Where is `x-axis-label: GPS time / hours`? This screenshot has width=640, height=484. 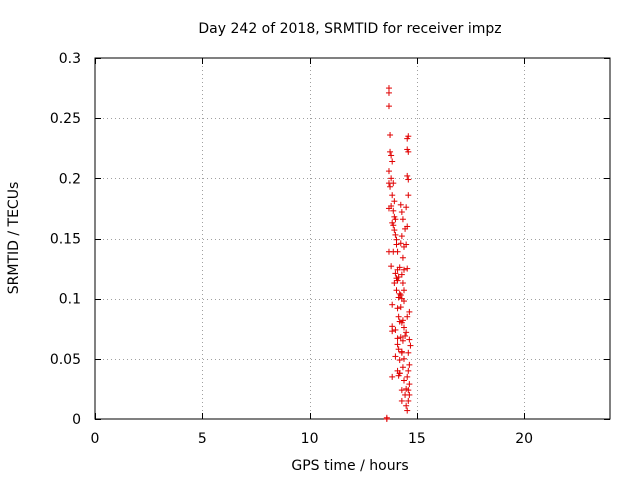 x-axis-label: GPS time / hours is located at coordinates (349, 466).